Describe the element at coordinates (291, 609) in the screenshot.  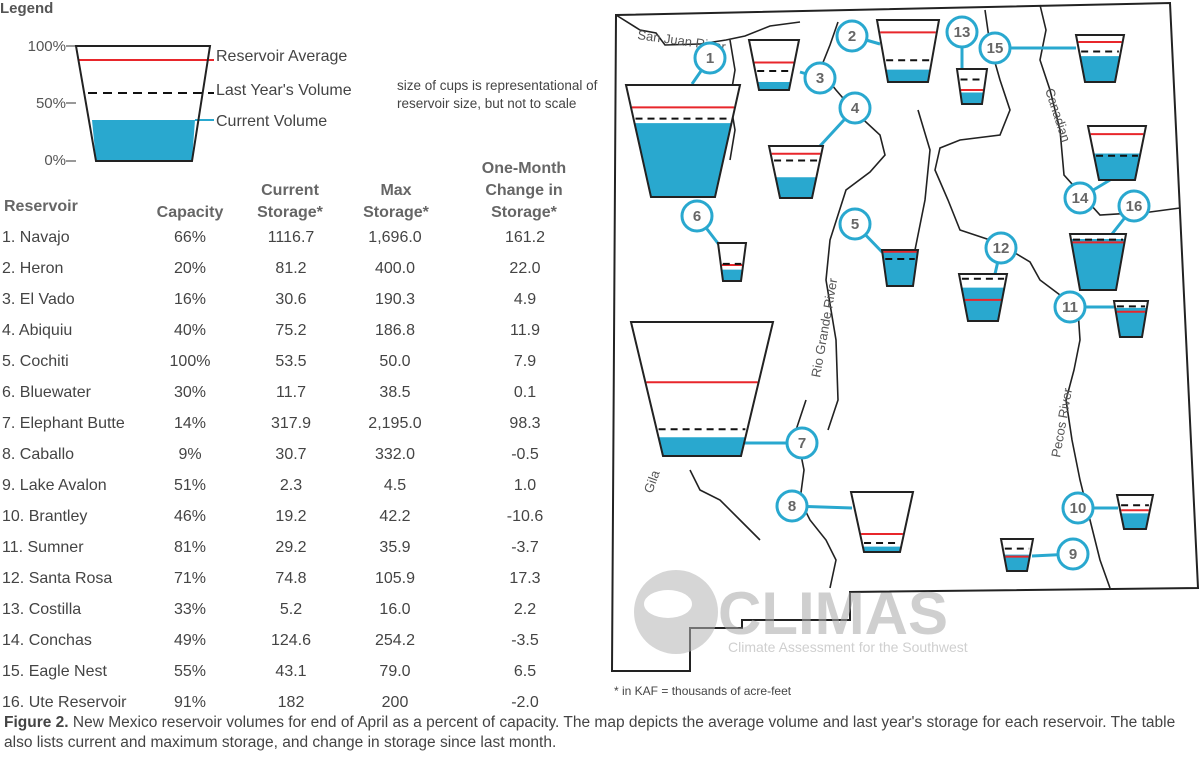
I see `cell-current: 5.2` at that location.